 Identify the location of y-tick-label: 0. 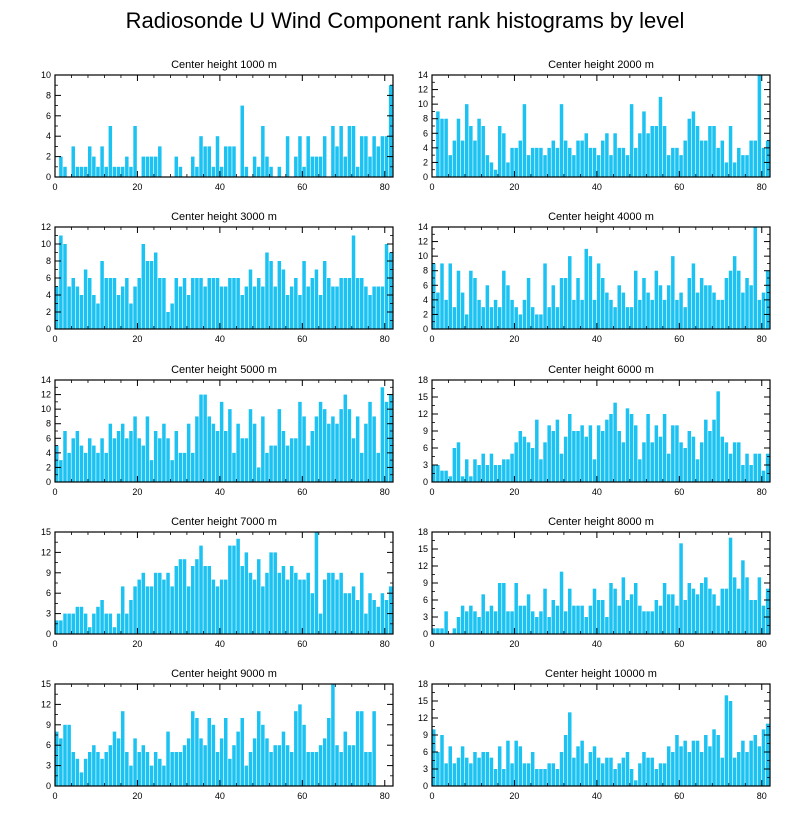
(48, 482).